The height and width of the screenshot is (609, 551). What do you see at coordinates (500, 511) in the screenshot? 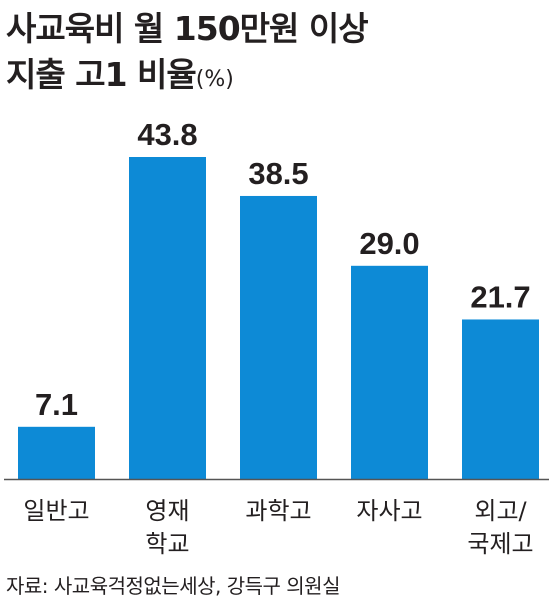
I see `category-label-4-line-0: 외고/` at bounding box center [500, 511].